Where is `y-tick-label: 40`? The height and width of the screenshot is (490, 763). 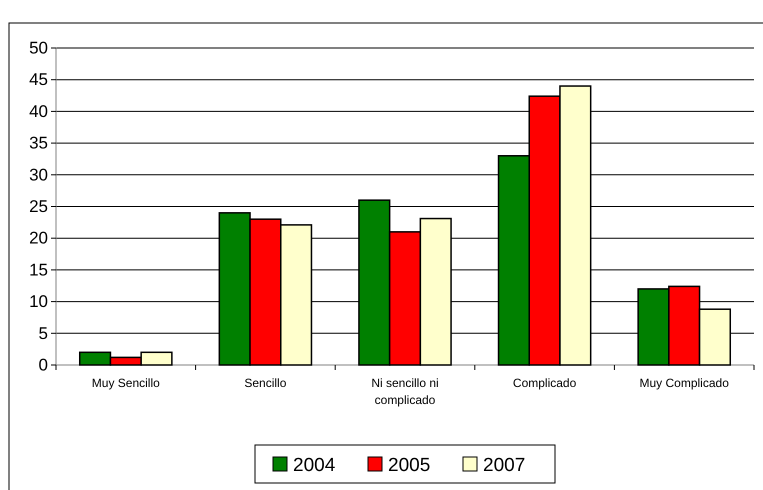
y-tick-label: 40 is located at coordinates (38, 111).